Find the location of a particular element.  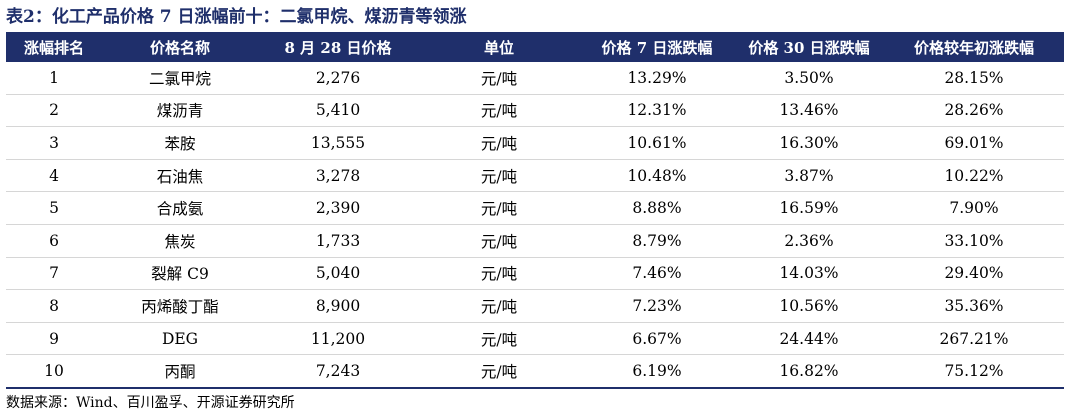

cell-price: 7,243 is located at coordinates (338, 371).